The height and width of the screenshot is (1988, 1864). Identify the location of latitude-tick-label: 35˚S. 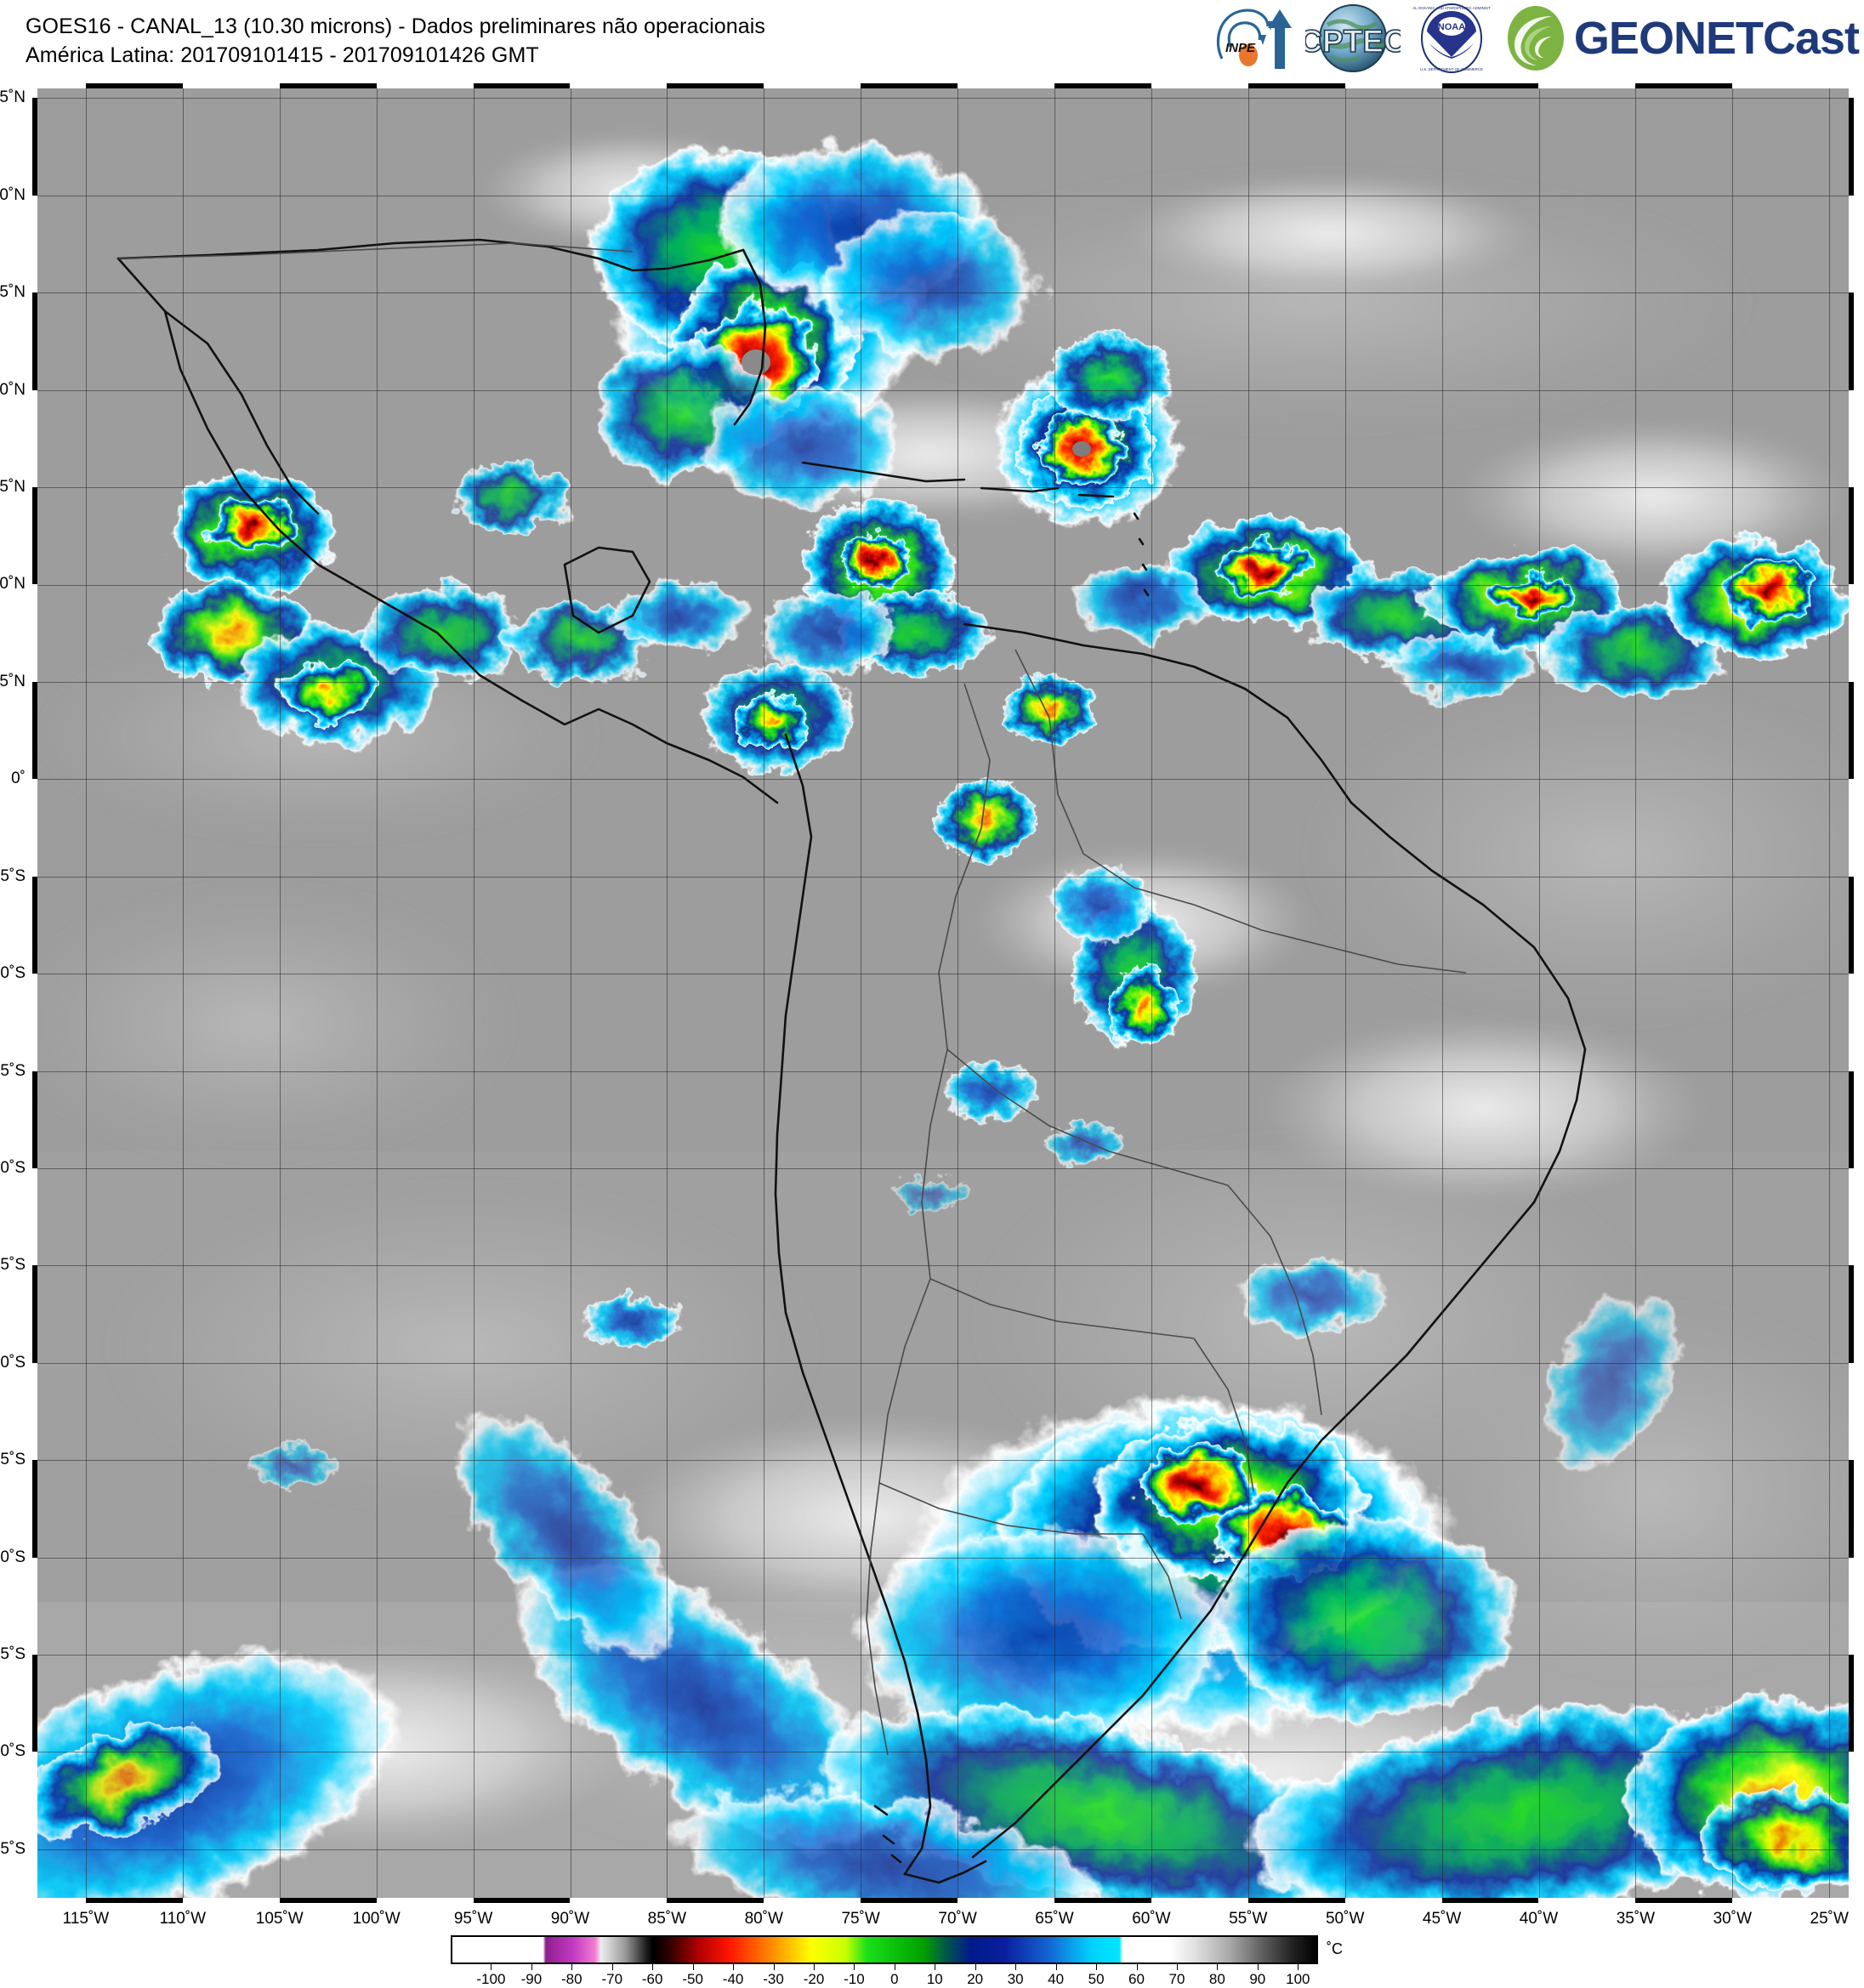
(13, 1460).